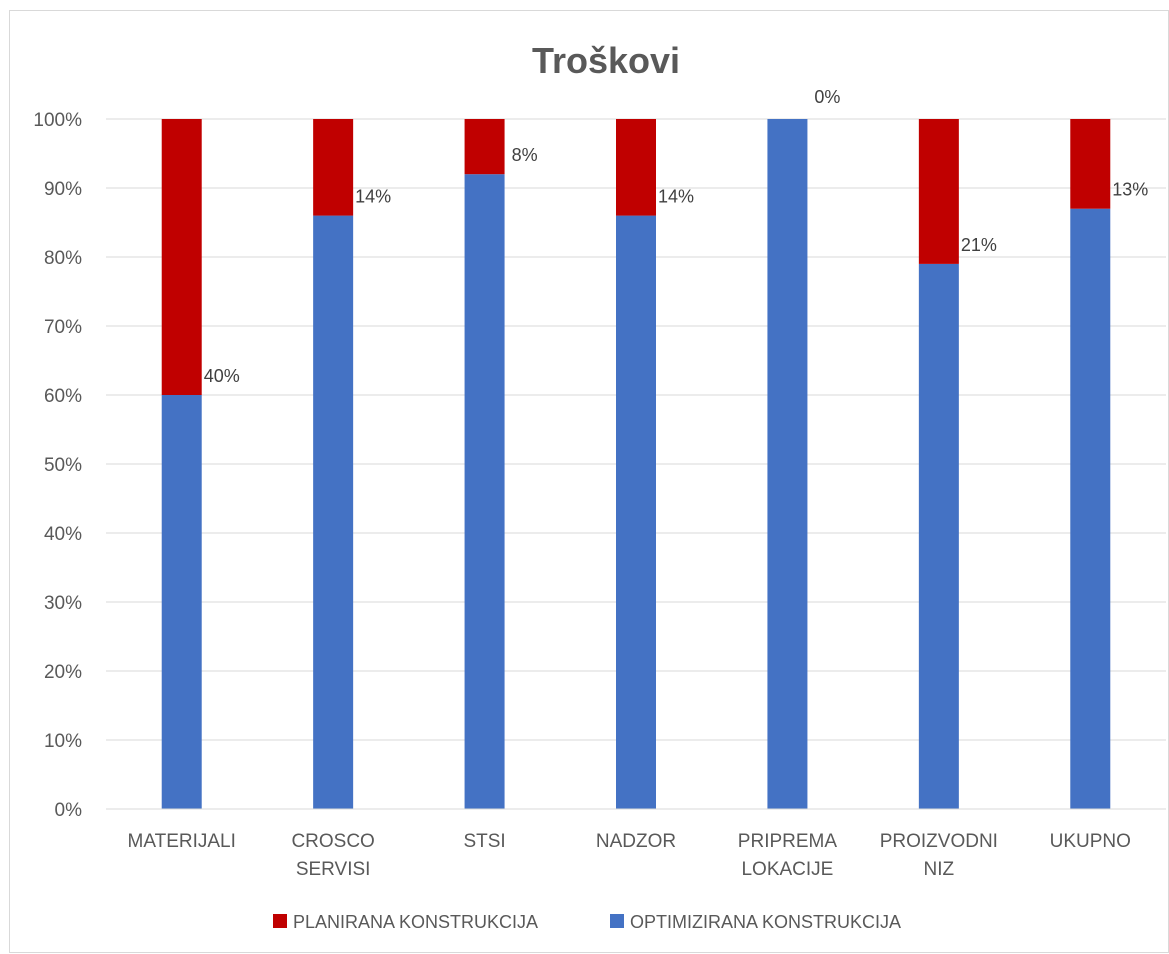 This screenshot has height=954, width=1169. What do you see at coordinates (63, 534) in the screenshot?
I see `y-tick-label: 40%` at bounding box center [63, 534].